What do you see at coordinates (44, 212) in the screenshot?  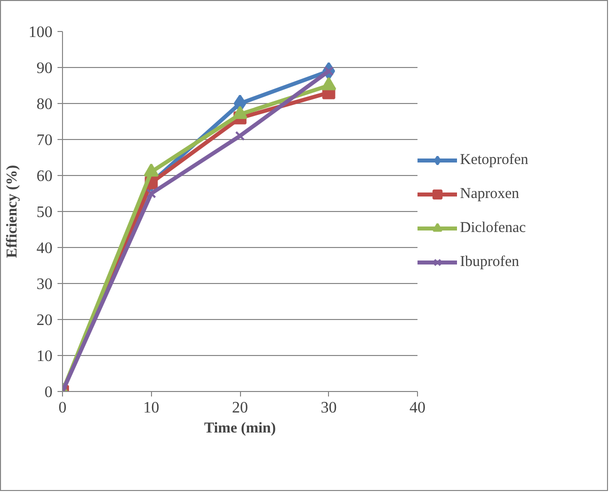 I see `y-tick-label: 50` at bounding box center [44, 212].